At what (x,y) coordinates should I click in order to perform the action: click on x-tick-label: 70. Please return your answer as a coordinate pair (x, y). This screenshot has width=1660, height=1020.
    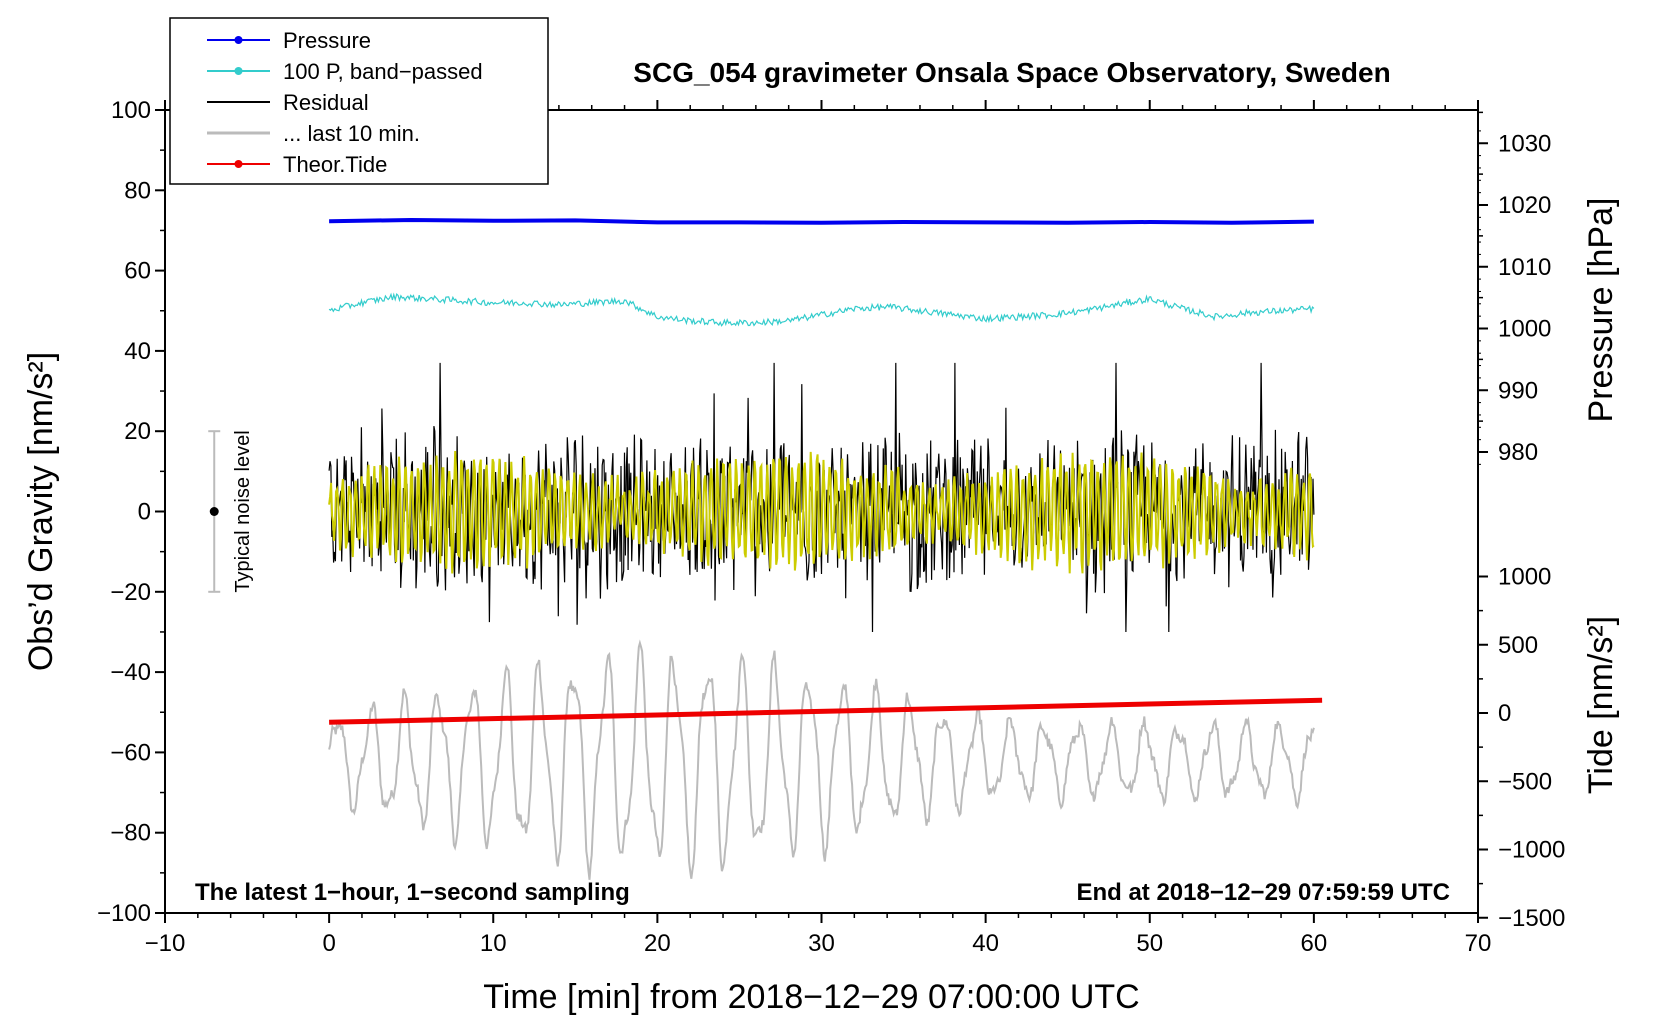
    Looking at the image, I should click on (1478, 943).